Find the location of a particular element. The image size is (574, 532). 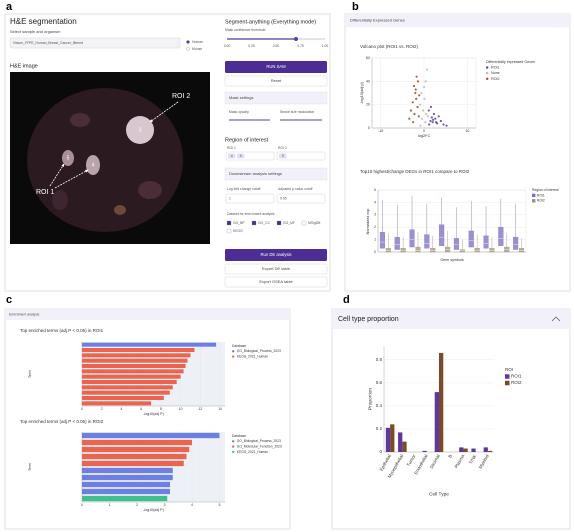

chip-label: 3 is located at coordinates (283, 156).